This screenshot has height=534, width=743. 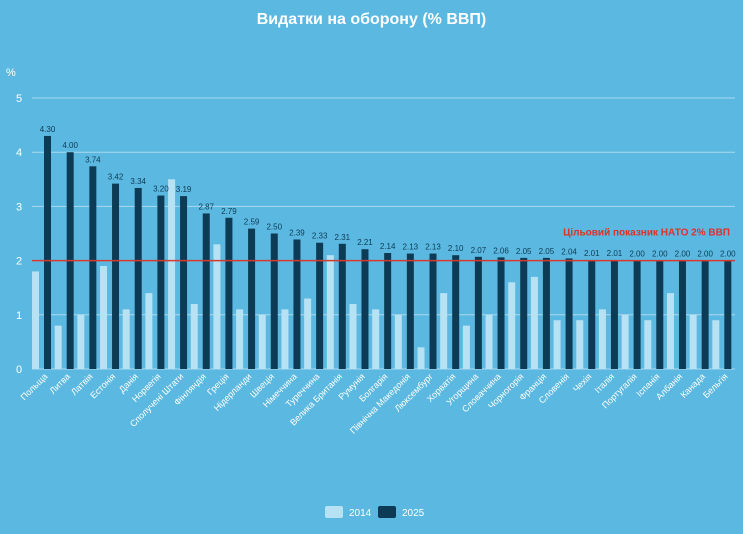 What do you see at coordinates (93, 159) in the screenshot?
I see `data-label-2025: 3.74` at bounding box center [93, 159].